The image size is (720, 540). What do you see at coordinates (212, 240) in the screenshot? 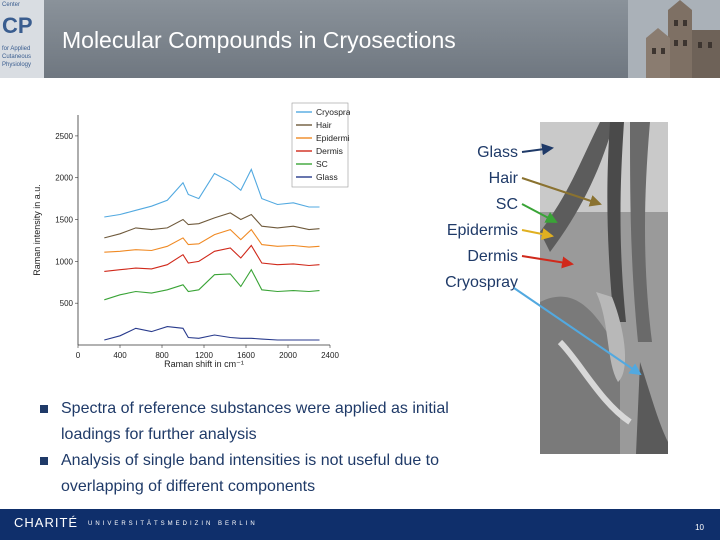
I see `series-line-epidermis` at bounding box center [212, 240].